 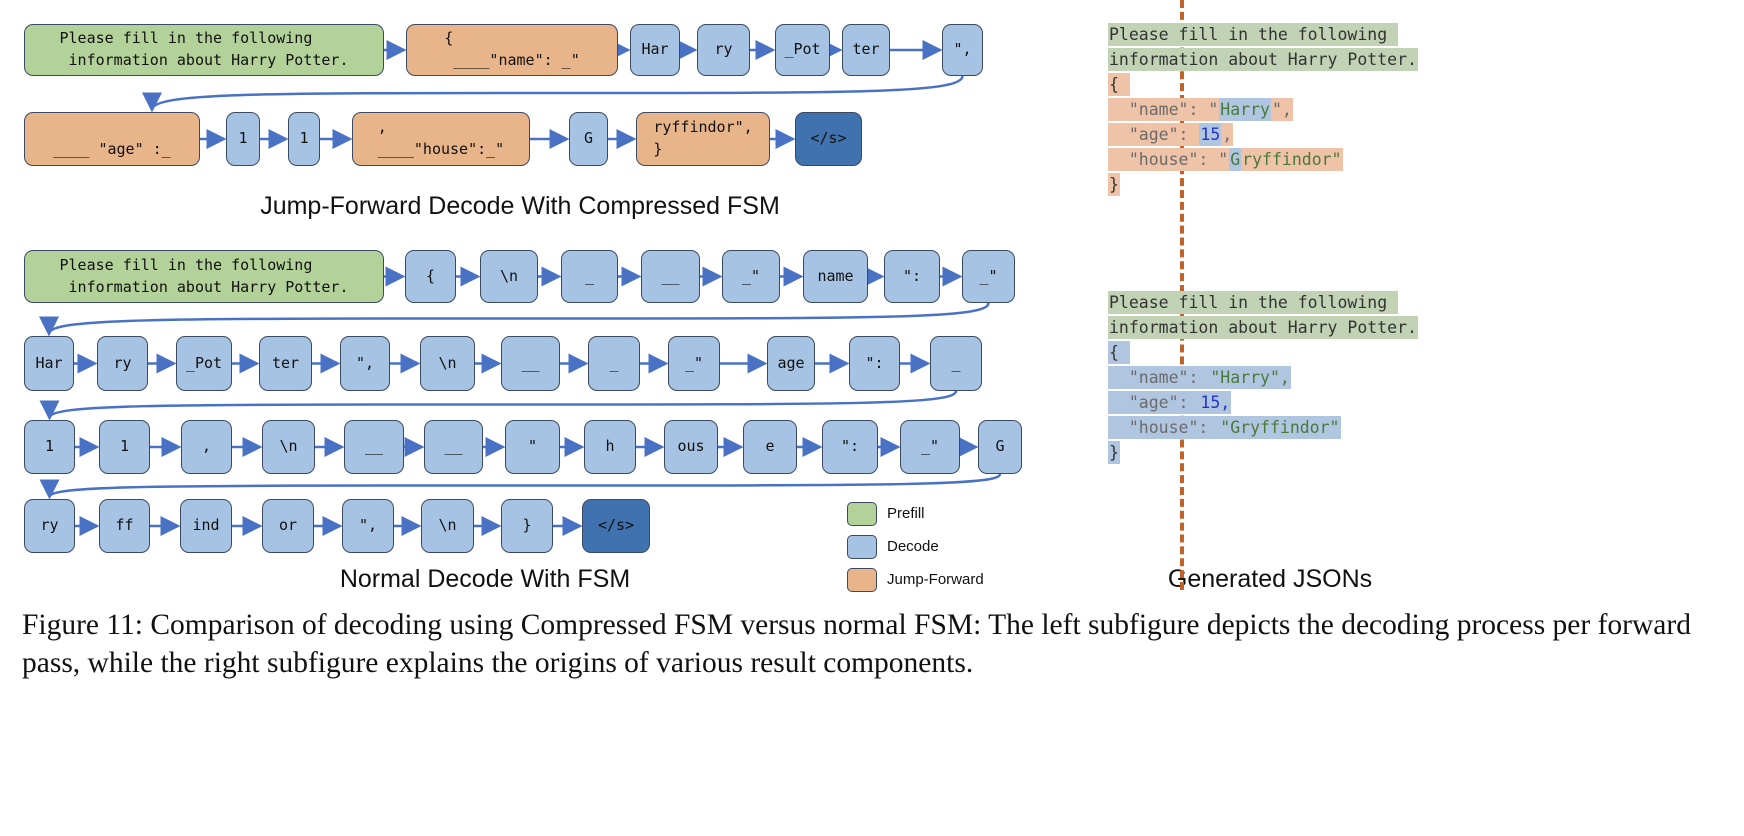 I want to click on json-line: information about Harry Potter., so click(x=1263, y=59).